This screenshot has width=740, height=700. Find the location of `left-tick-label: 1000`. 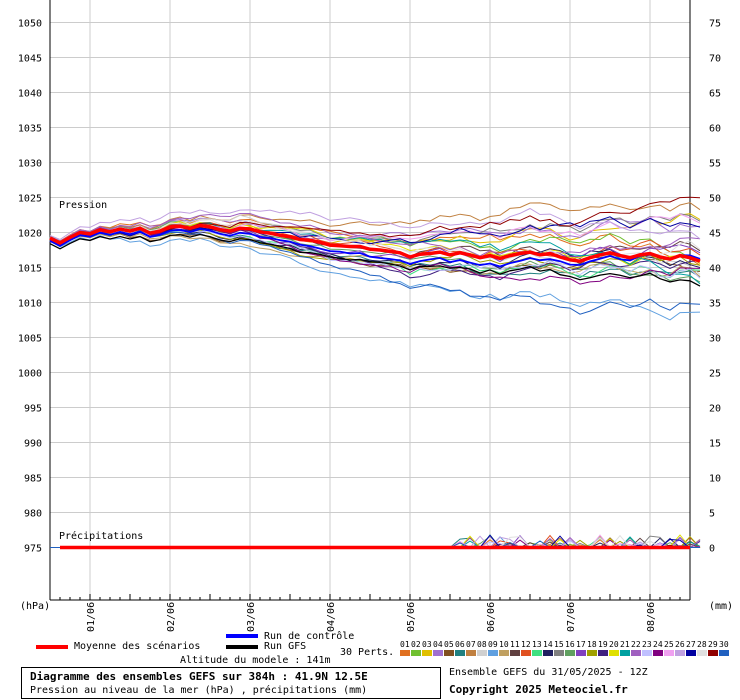

left-tick-label: 1000 is located at coordinates (30, 374).